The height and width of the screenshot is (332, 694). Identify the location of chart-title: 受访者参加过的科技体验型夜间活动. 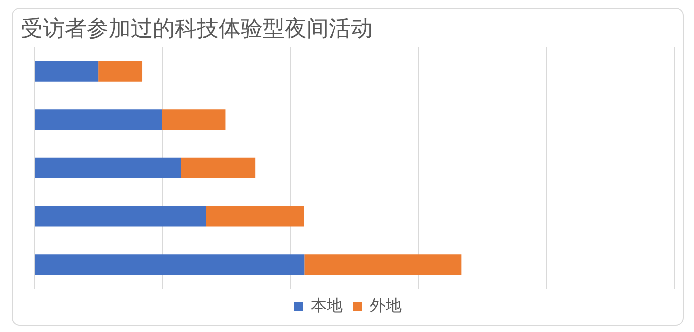
(197, 29).